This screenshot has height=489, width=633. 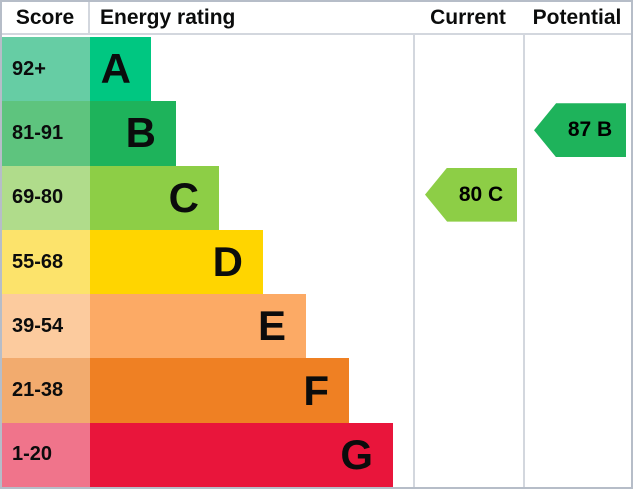 I want to click on score-range-c: 69-80, so click(x=46, y=197).